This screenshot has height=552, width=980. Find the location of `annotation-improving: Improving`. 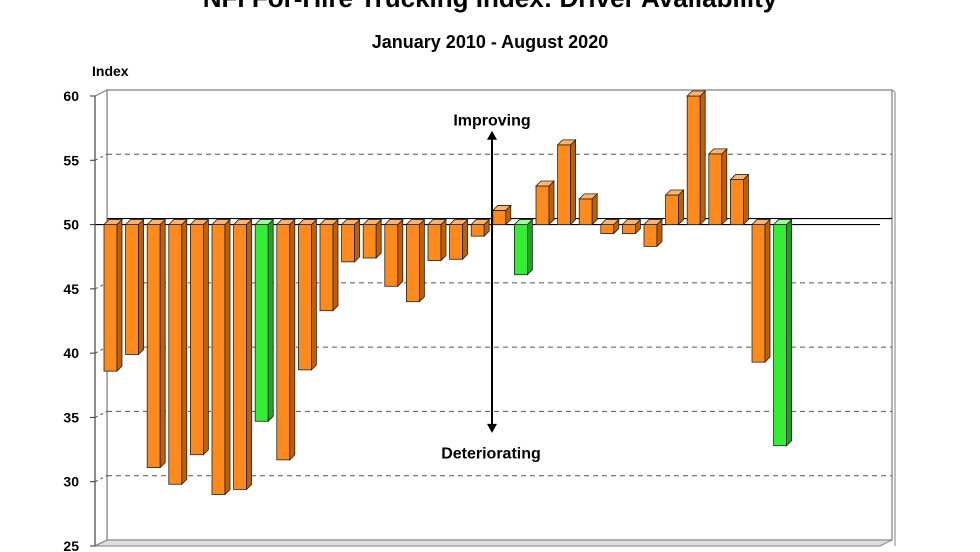

annotation-improving: Improving is located at coordinates (491, 121).